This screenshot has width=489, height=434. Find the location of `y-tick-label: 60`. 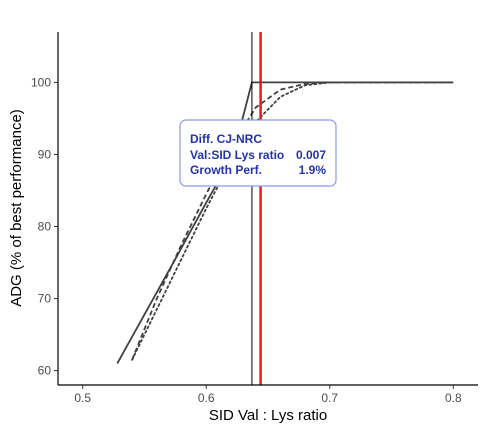

y-tick-label: 60 is located at coordinates (45, 371).